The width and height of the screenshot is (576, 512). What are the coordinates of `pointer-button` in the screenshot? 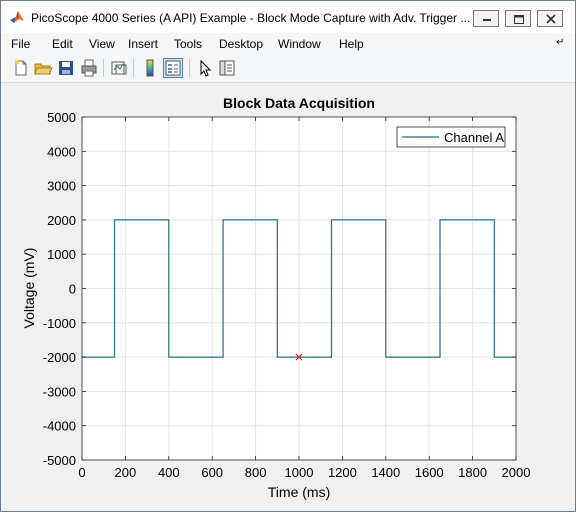 It's located at (205, 68).